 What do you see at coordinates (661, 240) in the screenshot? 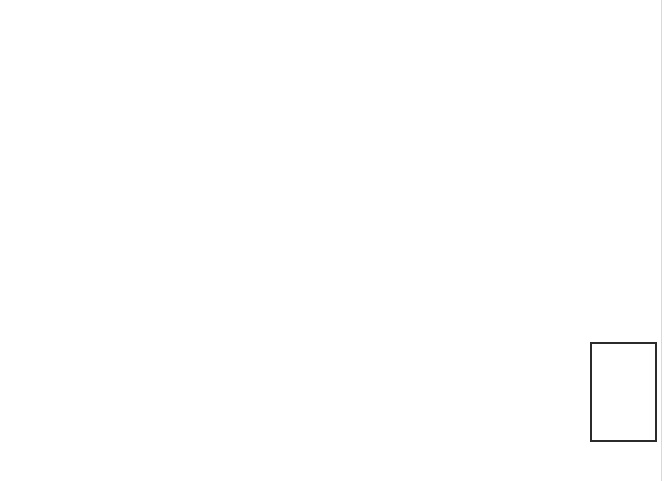
I see `chart-right-edge-divider` at bounding box center [661, 240].